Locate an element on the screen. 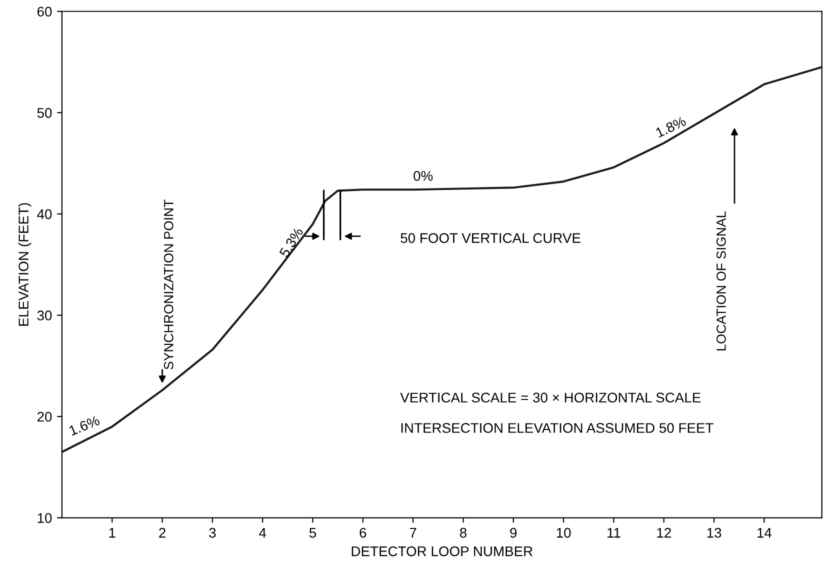 The height and width of the screenshot is (569, 826). annotation: 0% is located at coordinates (423, 175).